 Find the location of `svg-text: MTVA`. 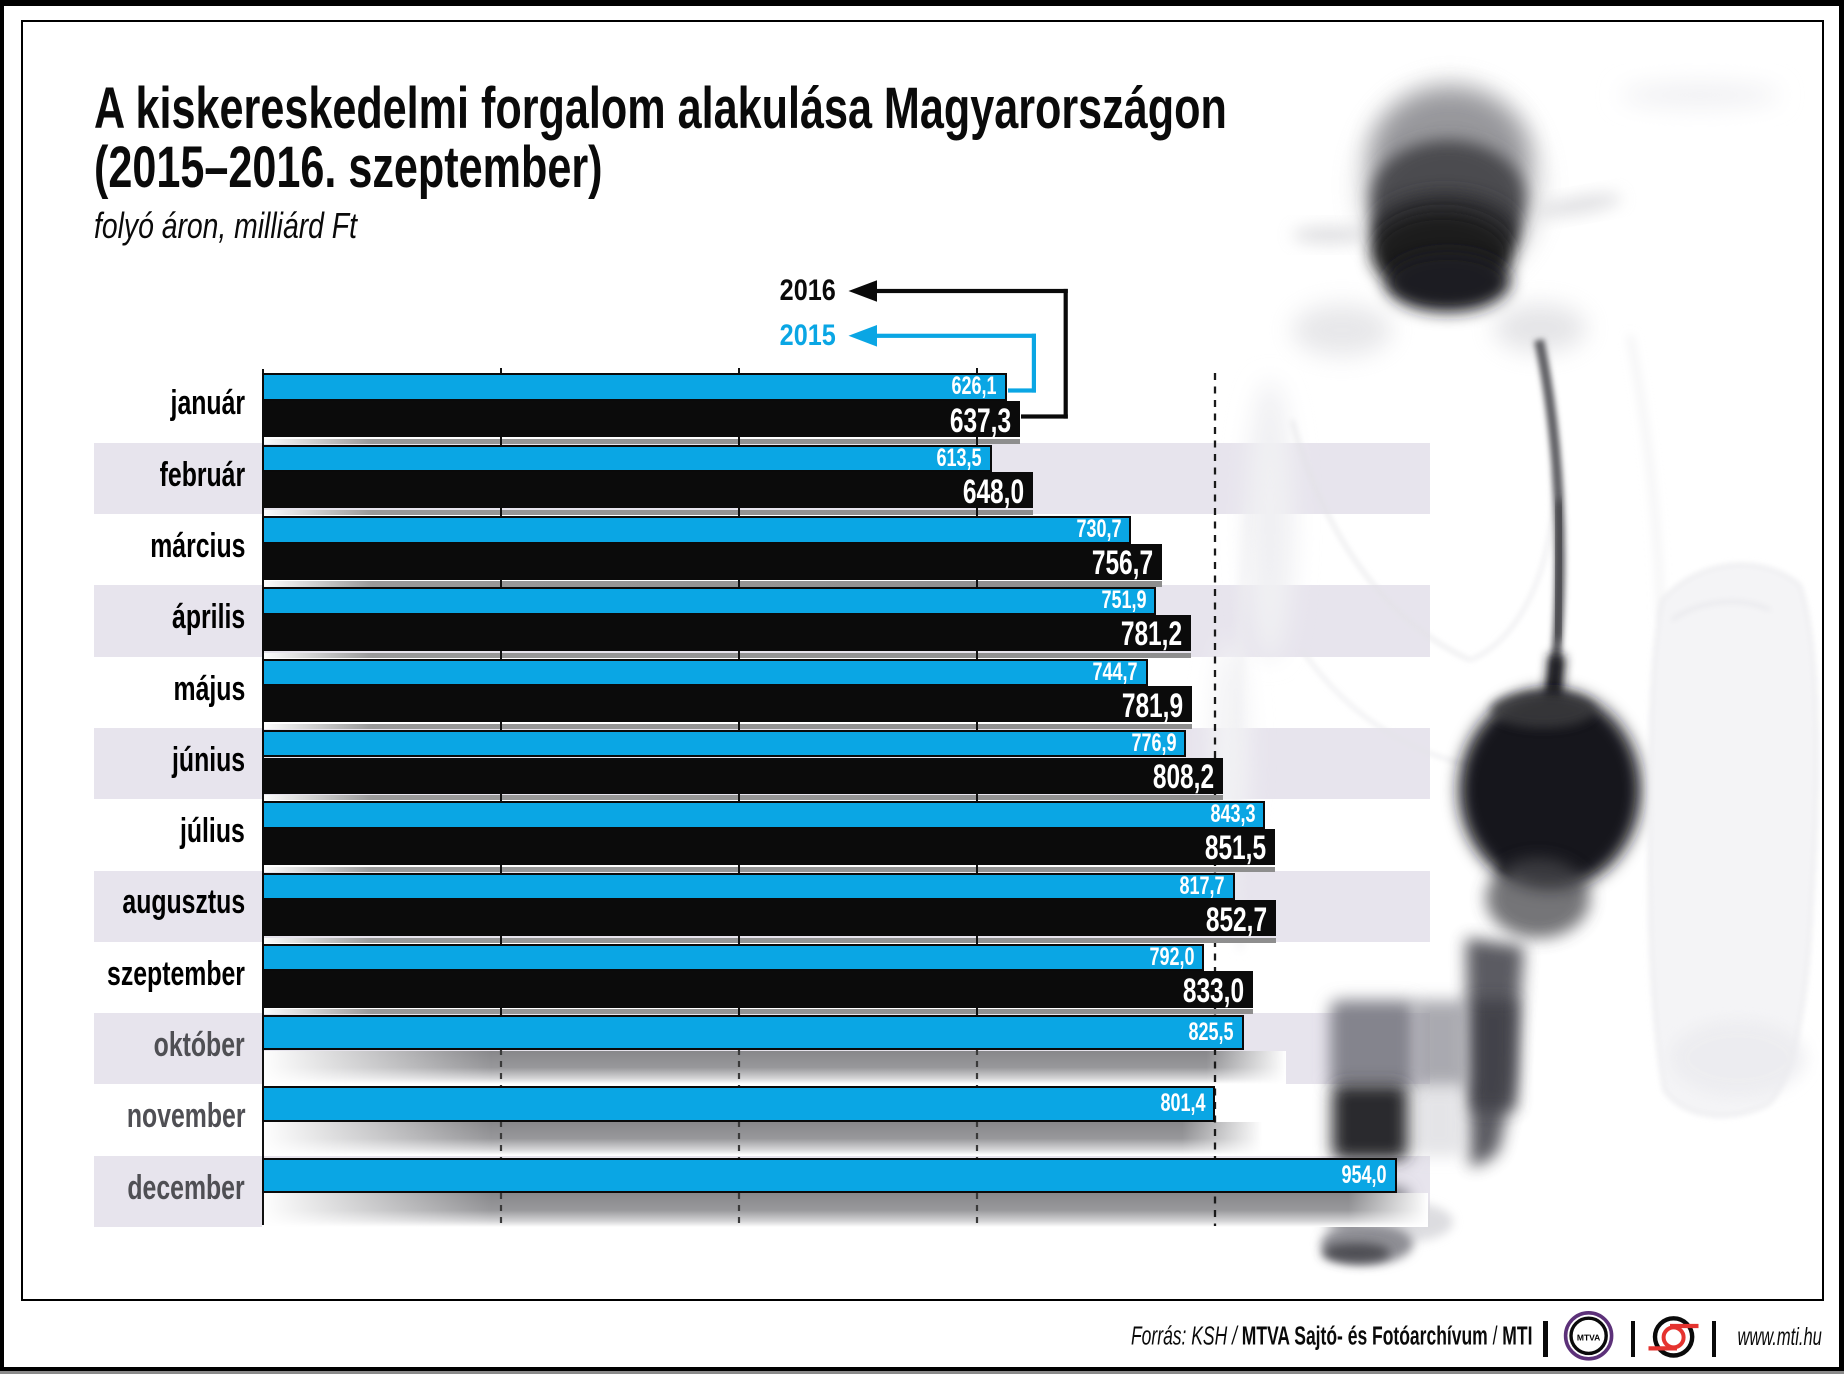

svg-text: MTVA is located at coordinates (1588, 1338).